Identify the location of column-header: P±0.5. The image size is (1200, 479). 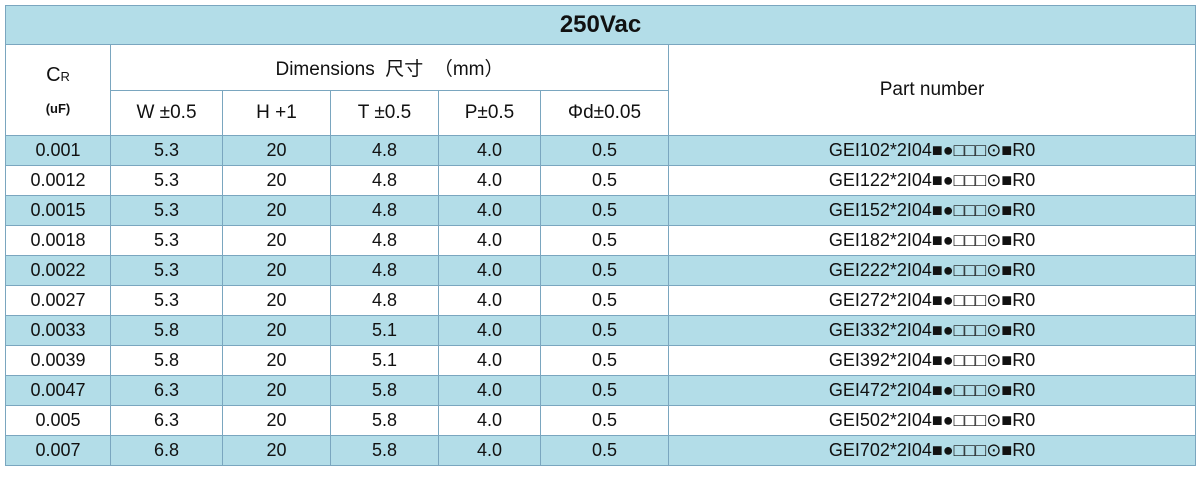
(489, 113).